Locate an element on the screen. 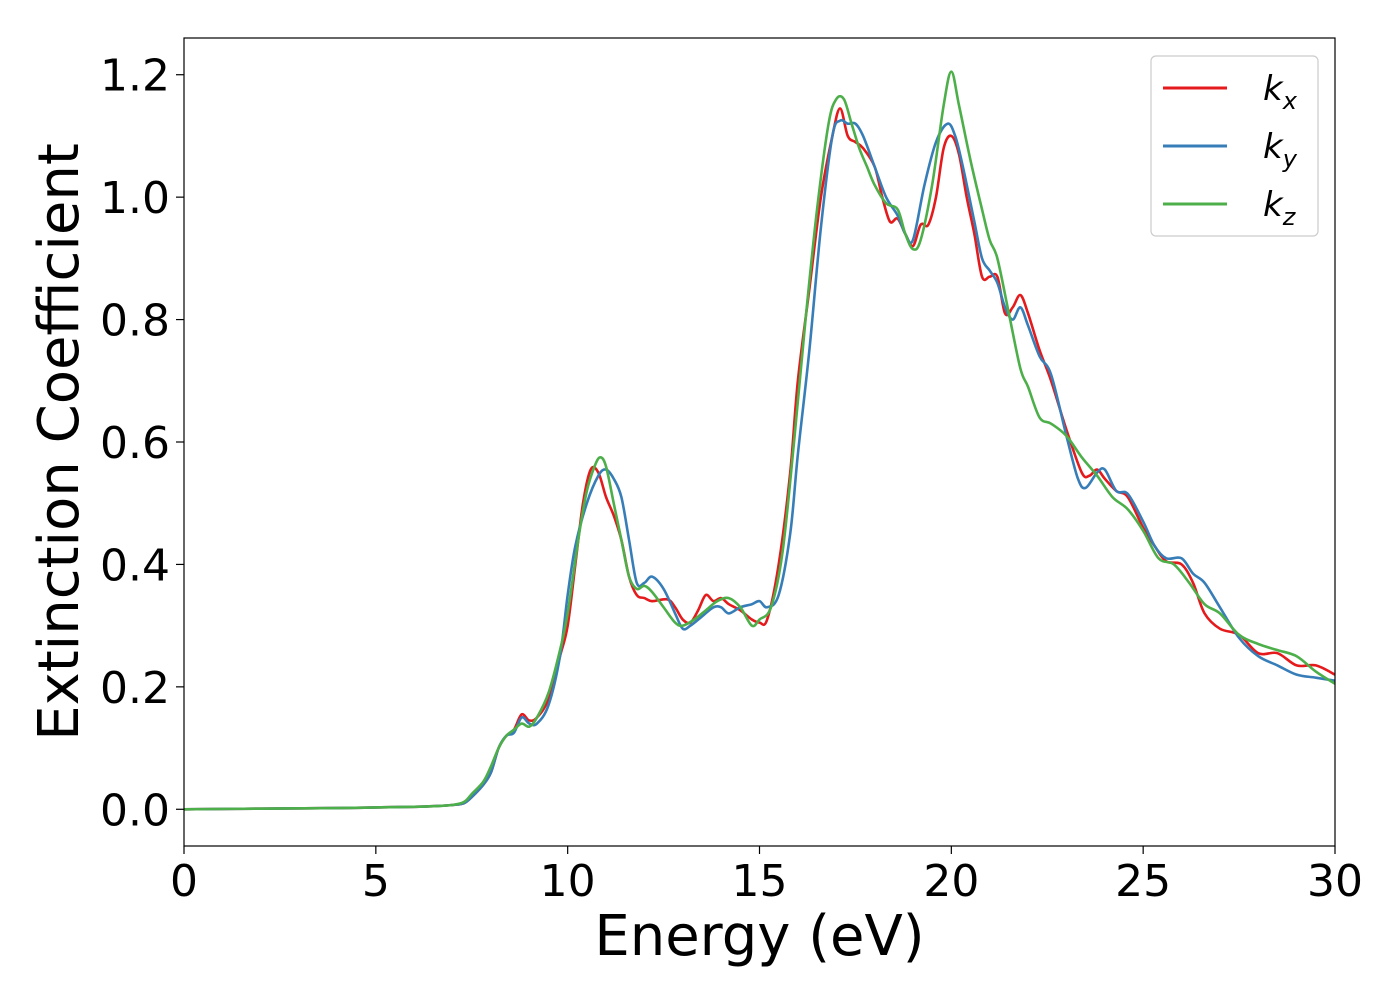 This screenshot has width=1400, height=1005. legend-box is located at coordinates (1234, 146).